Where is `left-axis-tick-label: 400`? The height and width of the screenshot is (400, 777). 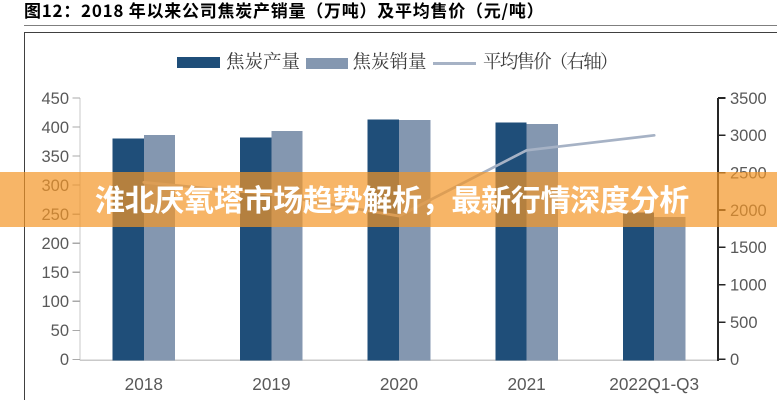
left-axis-tick-label: 400 is located at coordinates (55, 128).